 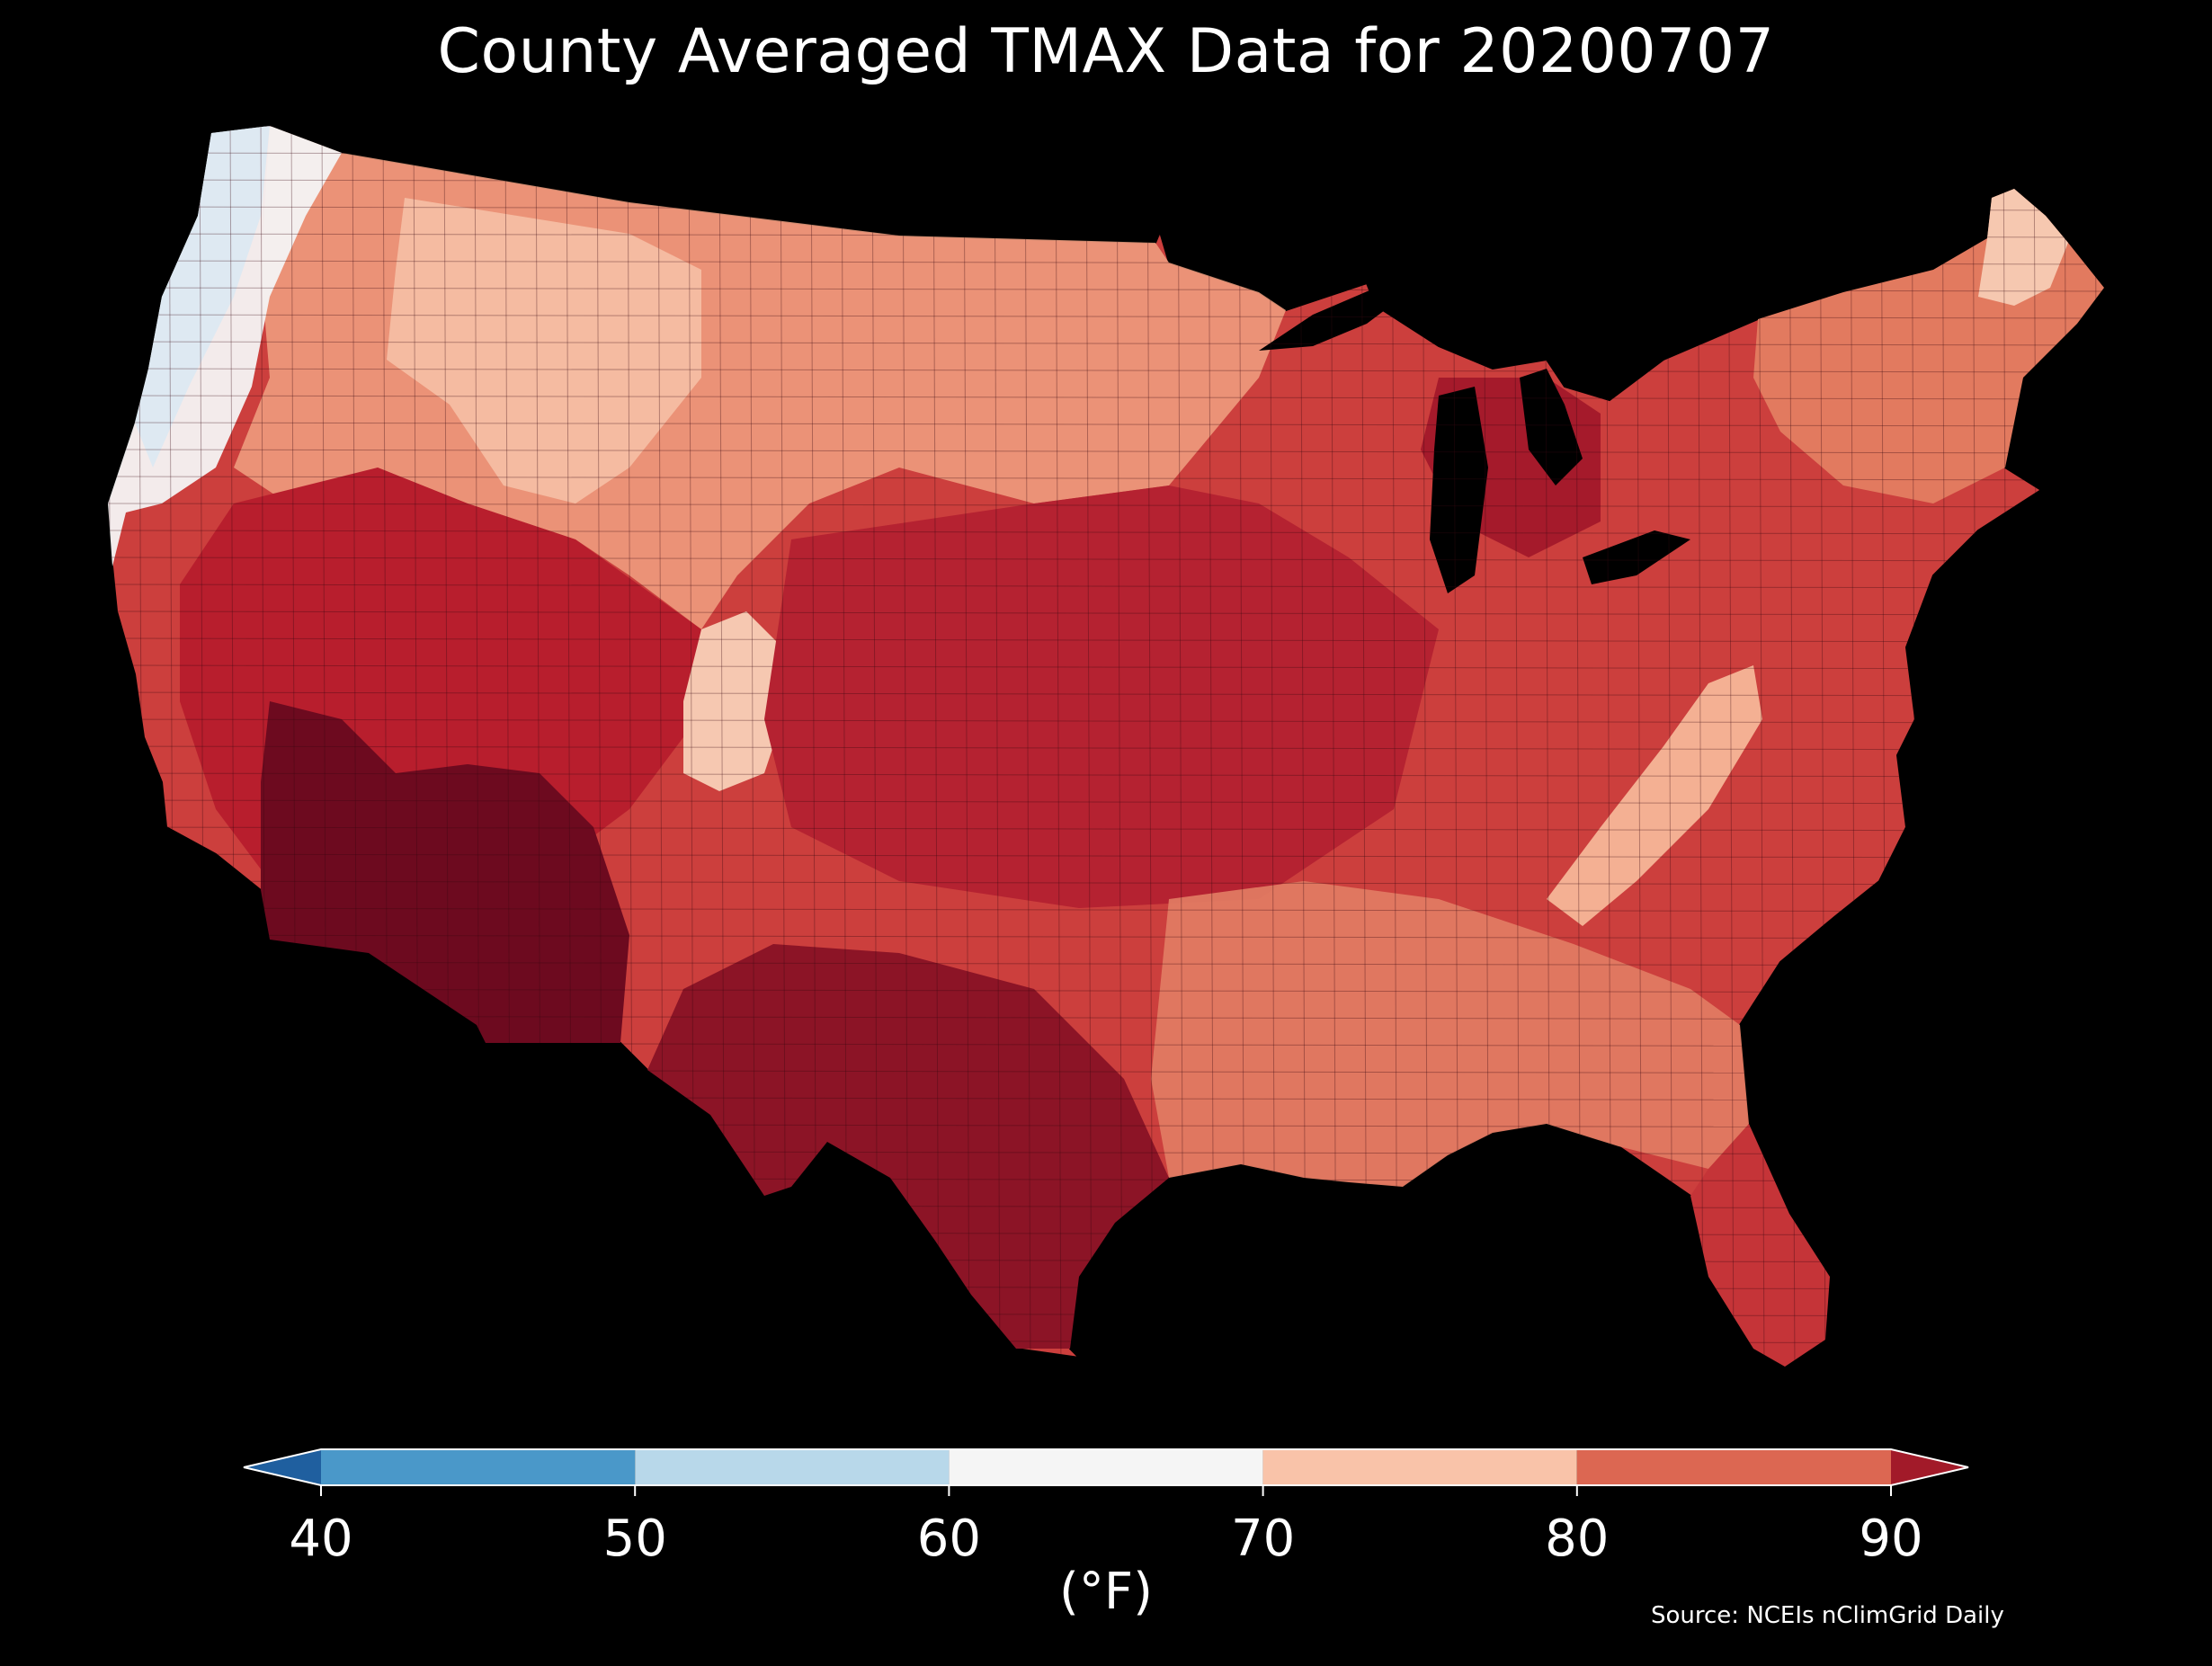 What do you see at coordinates (282, 1467) in the screenshot?
I see `colorbar-under-extension` at bounding box center [282, 1467].